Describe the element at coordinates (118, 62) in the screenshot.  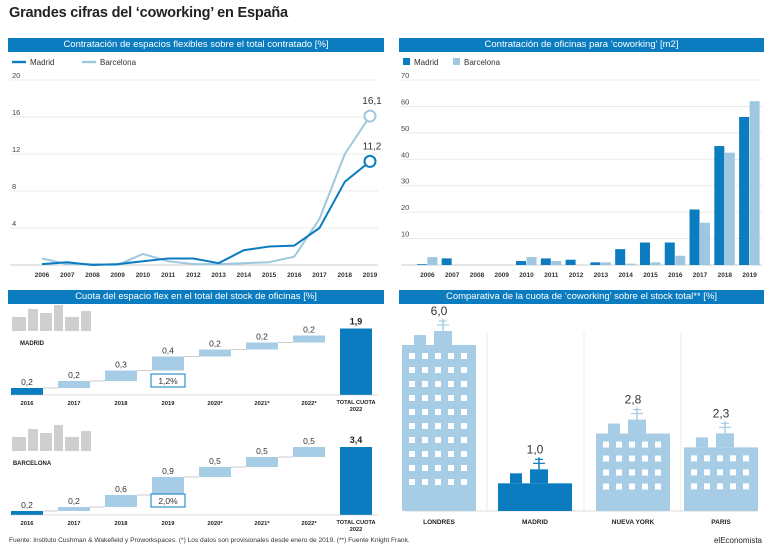
I see `legend-label-barcelona: Barcelona` at that location.